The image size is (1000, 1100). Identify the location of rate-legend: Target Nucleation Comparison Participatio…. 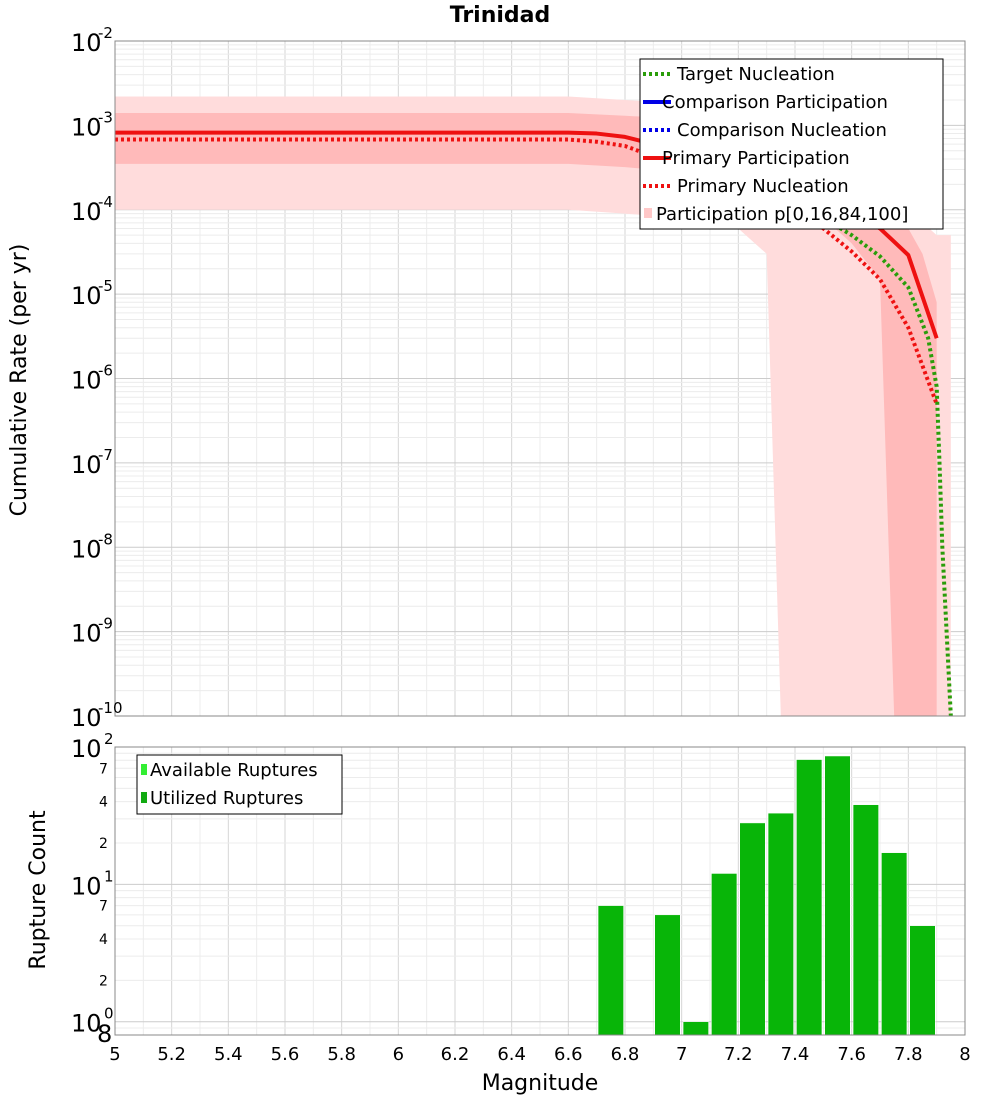
(791, 144).